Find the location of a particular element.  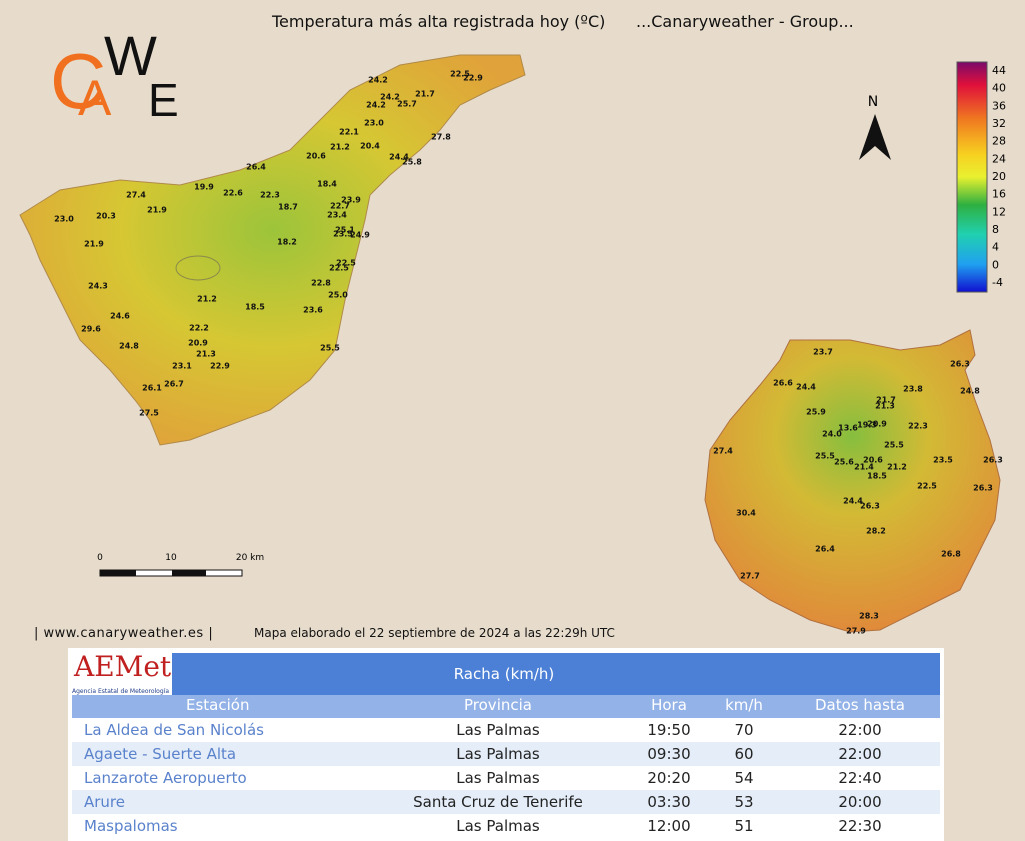

temperature-label: 22.7 is located at coordinates (340, 206).